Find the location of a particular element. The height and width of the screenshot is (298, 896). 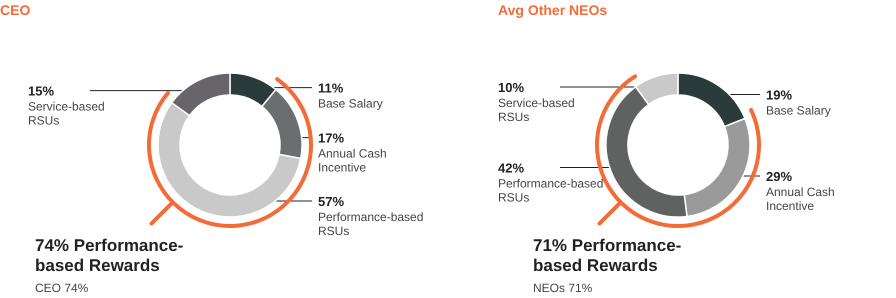

data-label: 29% is located at coordinates (779, 176).